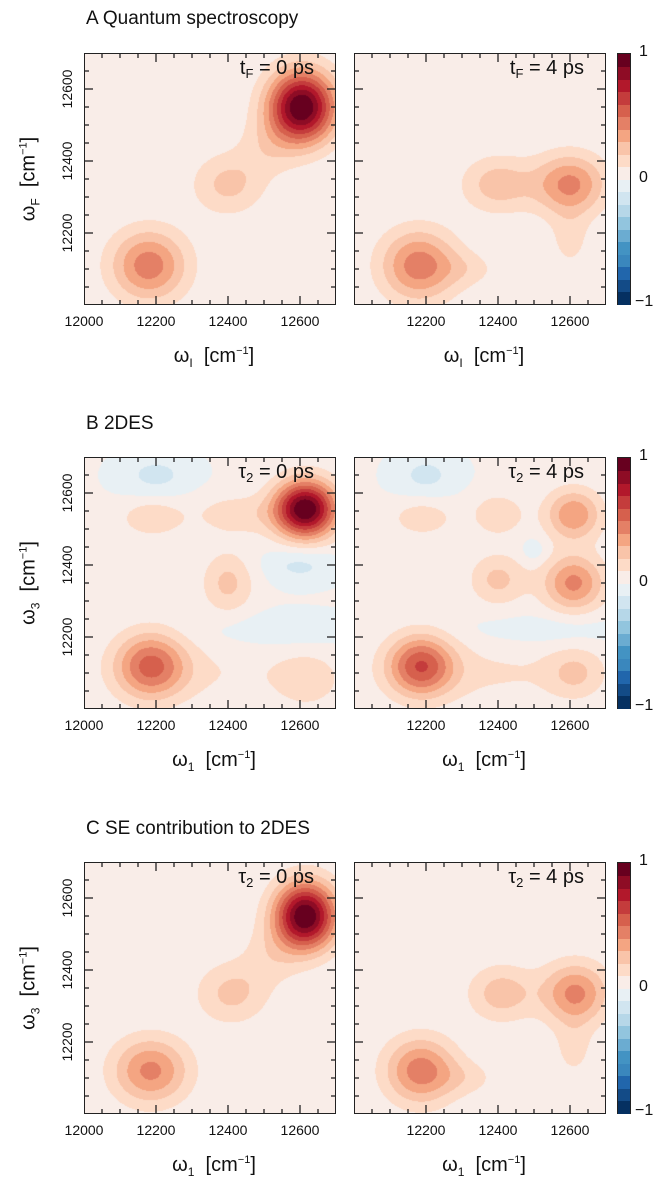 The width and height of the screenshot is (670, 1195). Describe the element at coordinates (67, 565) in the screenshot. I see `y-tick-label: 12400` at that location.